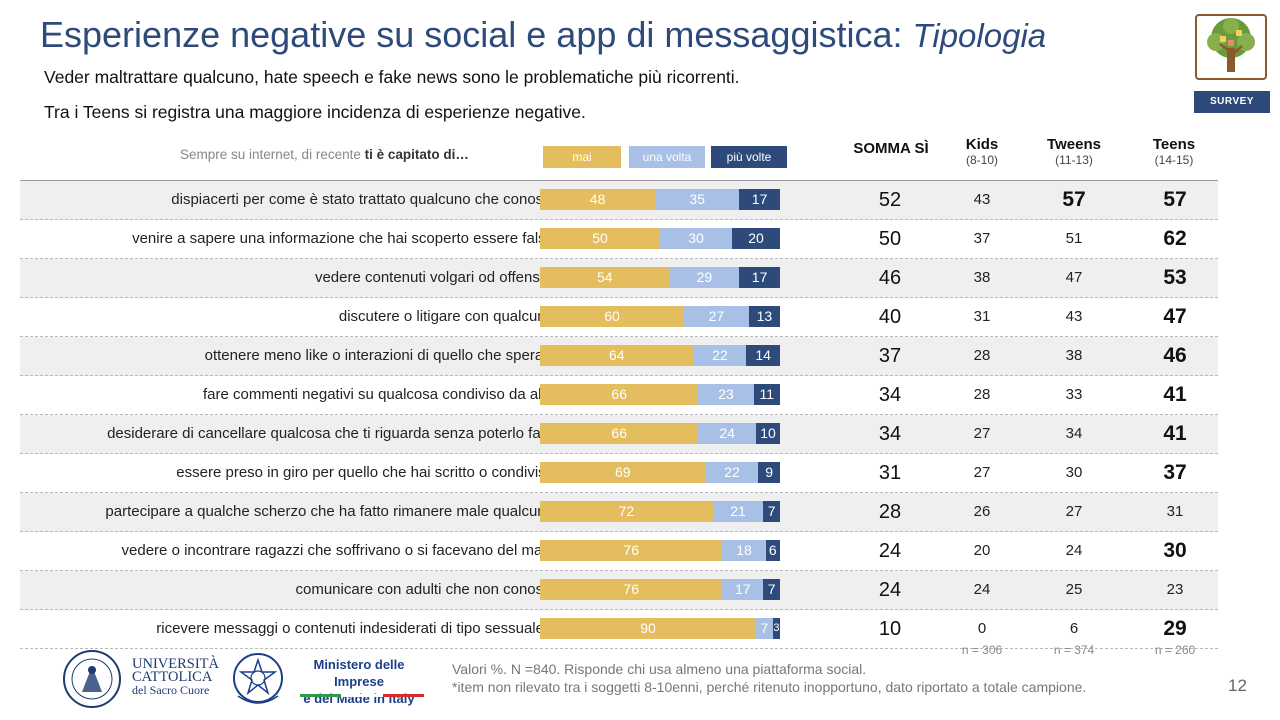 Image resolution: width=1280 pixels, height=720 pixels. Describe the element at coordinates (891, 148) in the screenshot. I see `column-somma-si: SOMMA SÌ` at that location.